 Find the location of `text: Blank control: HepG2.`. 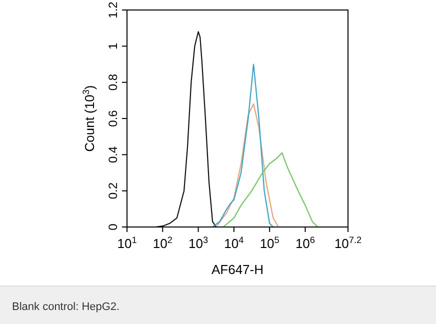

text: Blank control: HepG2. is located at coordinates (66, 307).